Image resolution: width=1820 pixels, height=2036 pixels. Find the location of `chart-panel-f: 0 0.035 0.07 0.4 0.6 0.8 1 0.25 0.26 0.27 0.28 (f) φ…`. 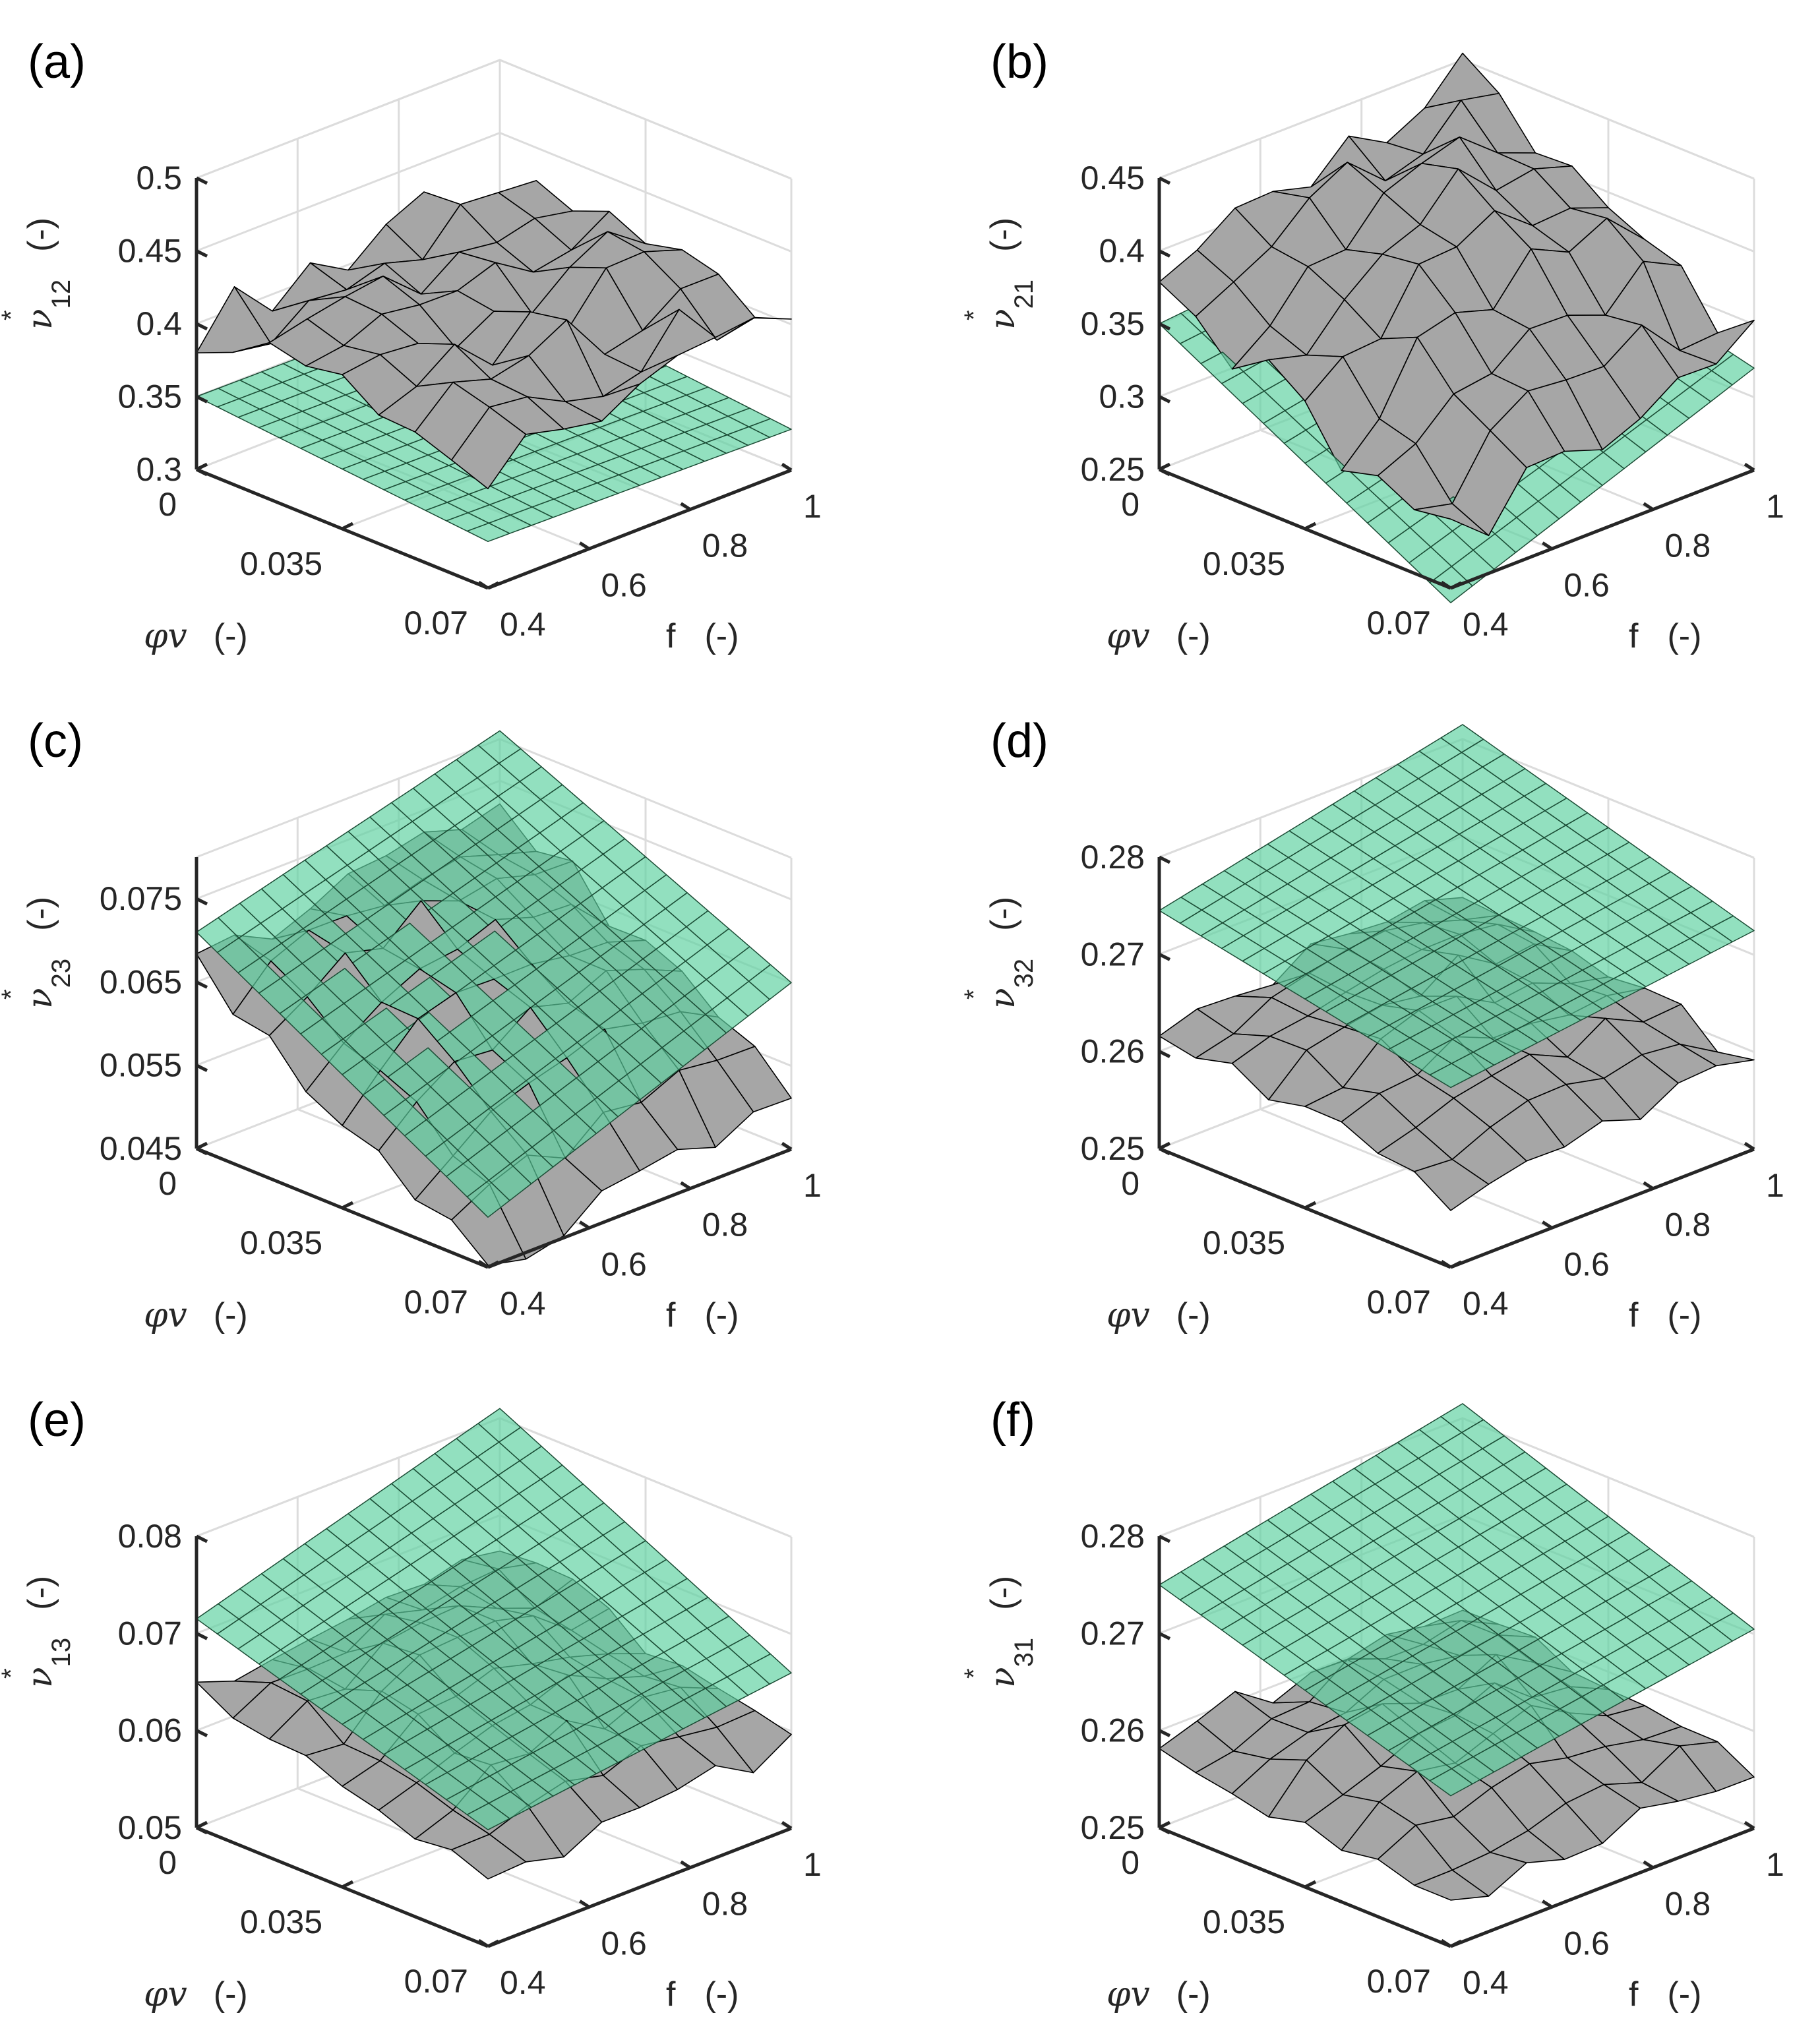

chart-panel-f: 0 0.035 0.07 0.4 0.6 0.8 1 0.25 0.26 0.27 0.28 (f) φ… is located at coordinates (1371, 1704).